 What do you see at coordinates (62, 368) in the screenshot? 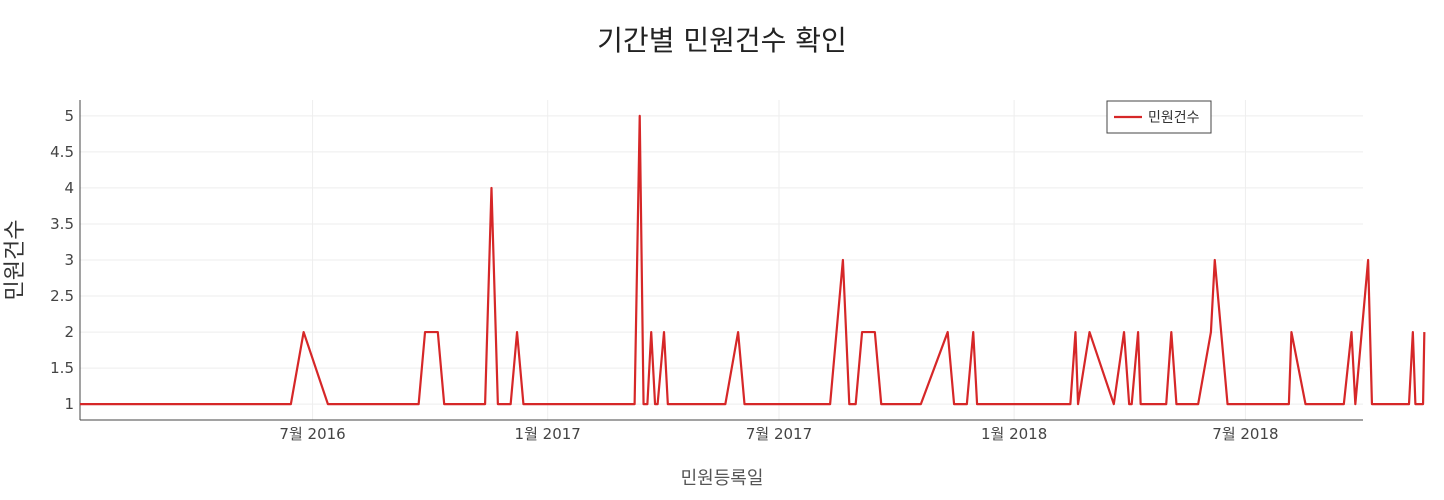
I see `y-tick-label: 1.5` at bounding box center [62, 368].